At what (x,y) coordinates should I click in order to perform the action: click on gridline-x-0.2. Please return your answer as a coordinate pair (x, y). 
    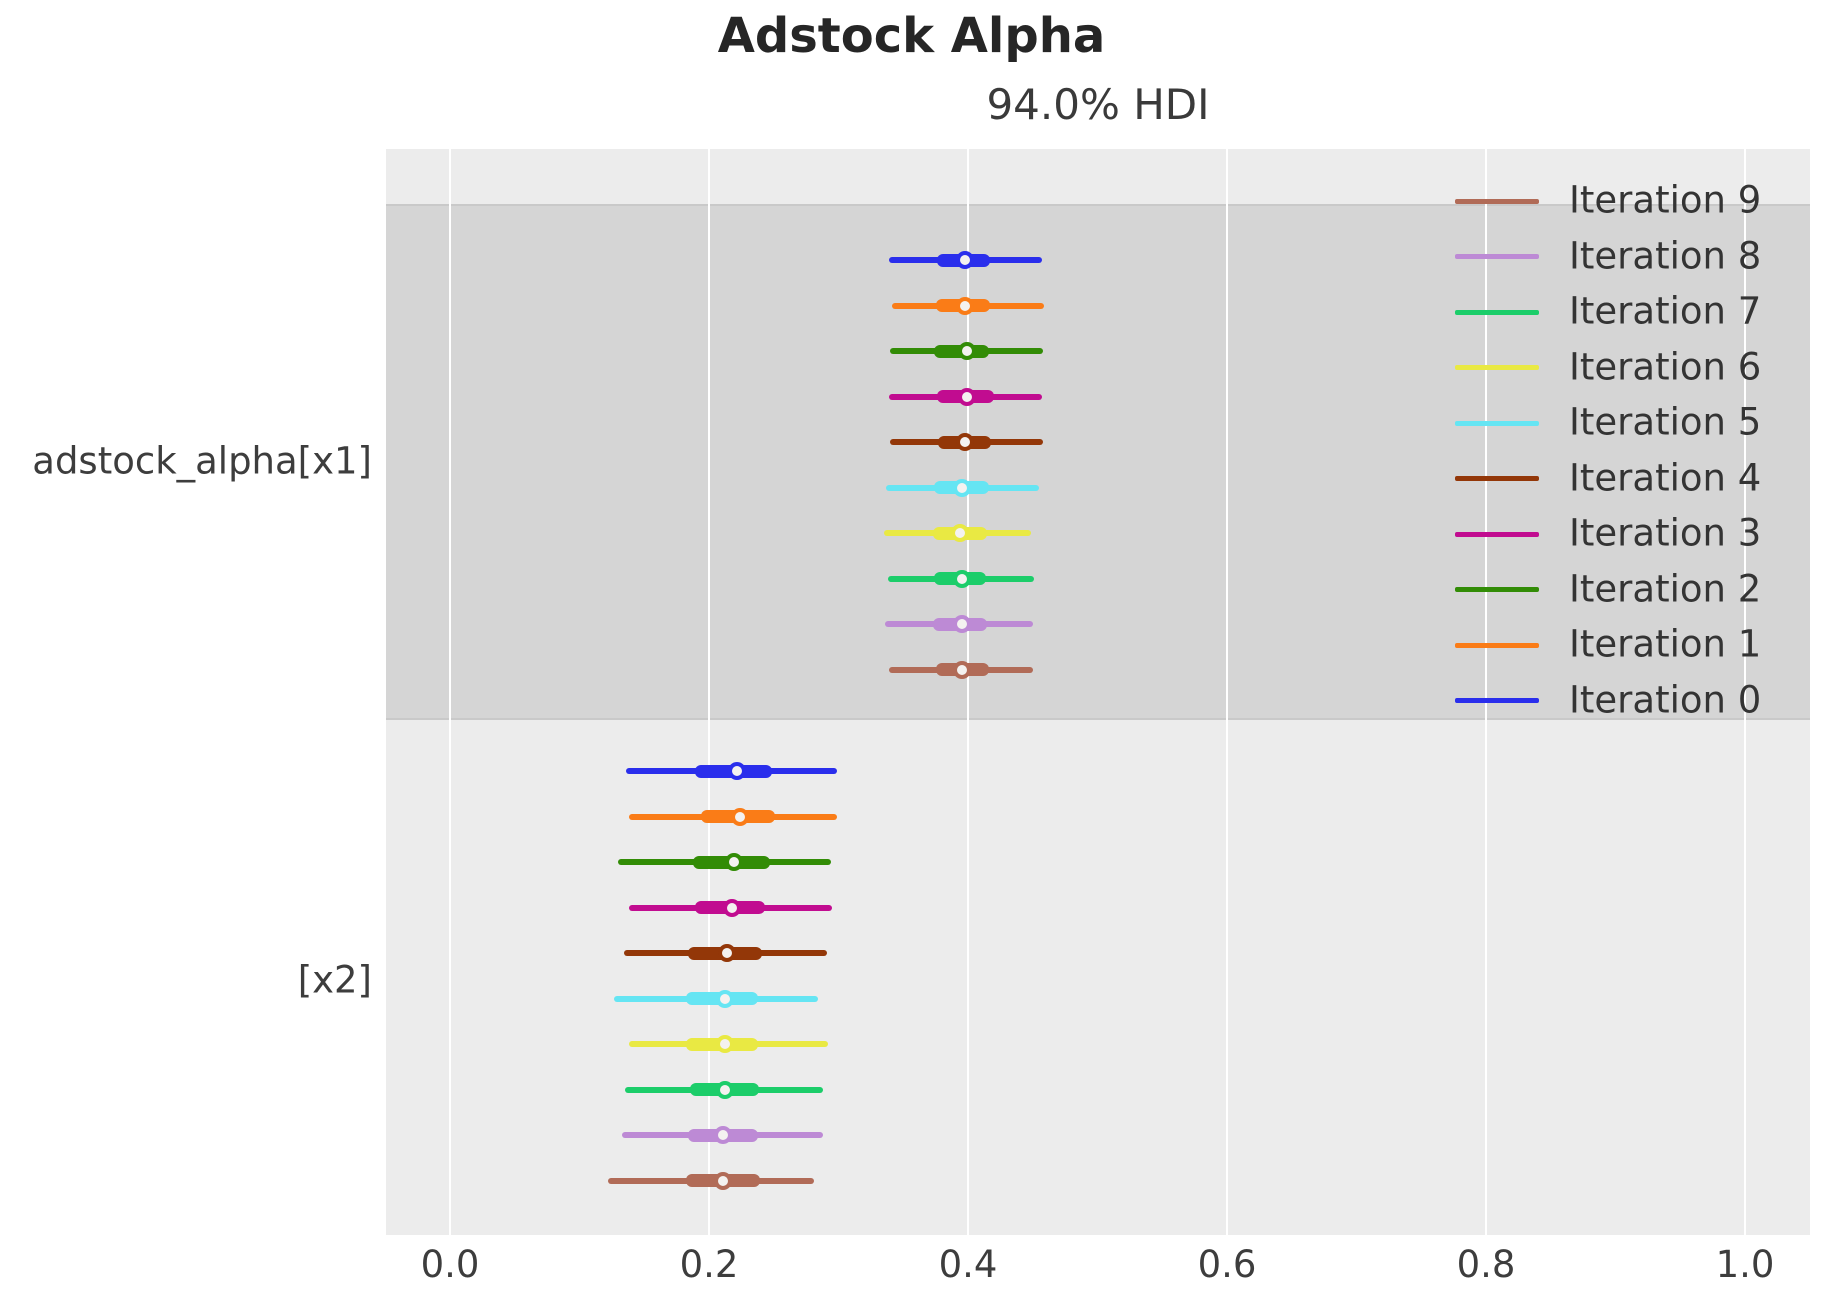
    Looking at the image, I should click on (709, 692).